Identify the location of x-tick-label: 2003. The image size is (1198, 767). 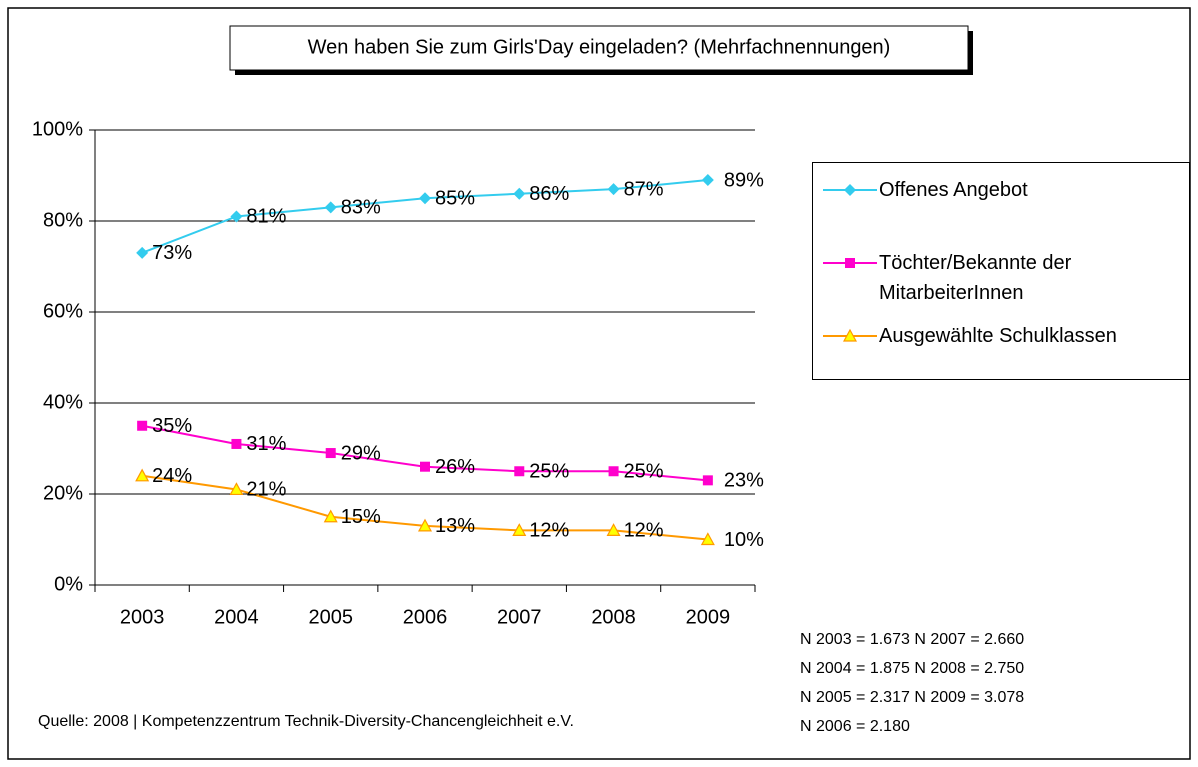
(142, 617).